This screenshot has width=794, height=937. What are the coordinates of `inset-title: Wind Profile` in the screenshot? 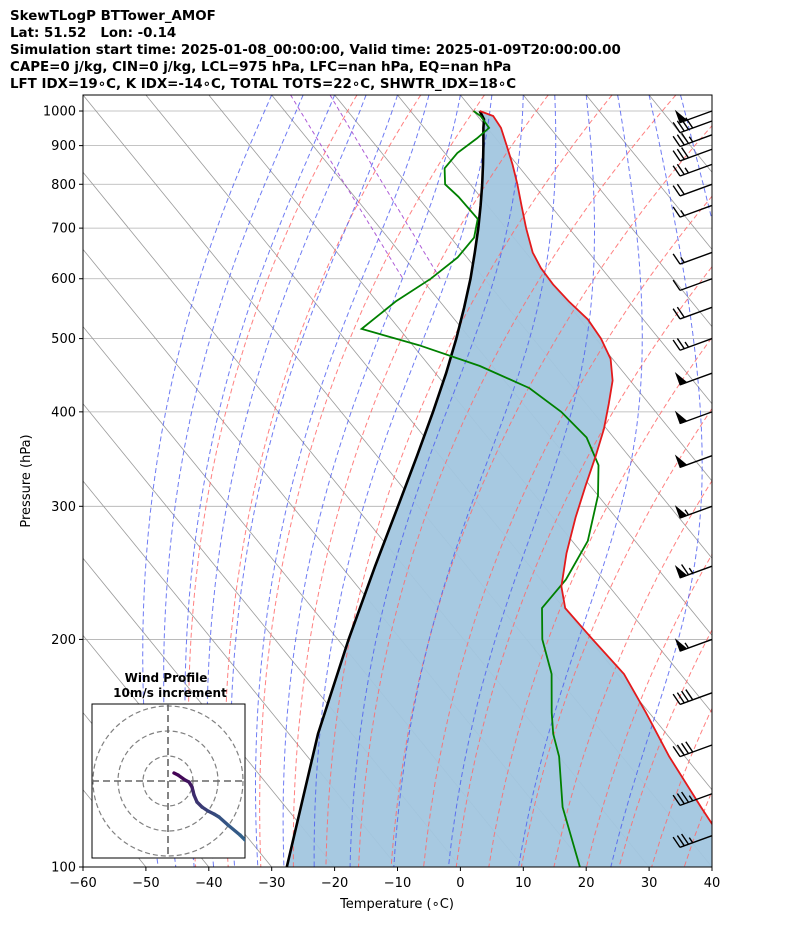 It's located at (166, 678).